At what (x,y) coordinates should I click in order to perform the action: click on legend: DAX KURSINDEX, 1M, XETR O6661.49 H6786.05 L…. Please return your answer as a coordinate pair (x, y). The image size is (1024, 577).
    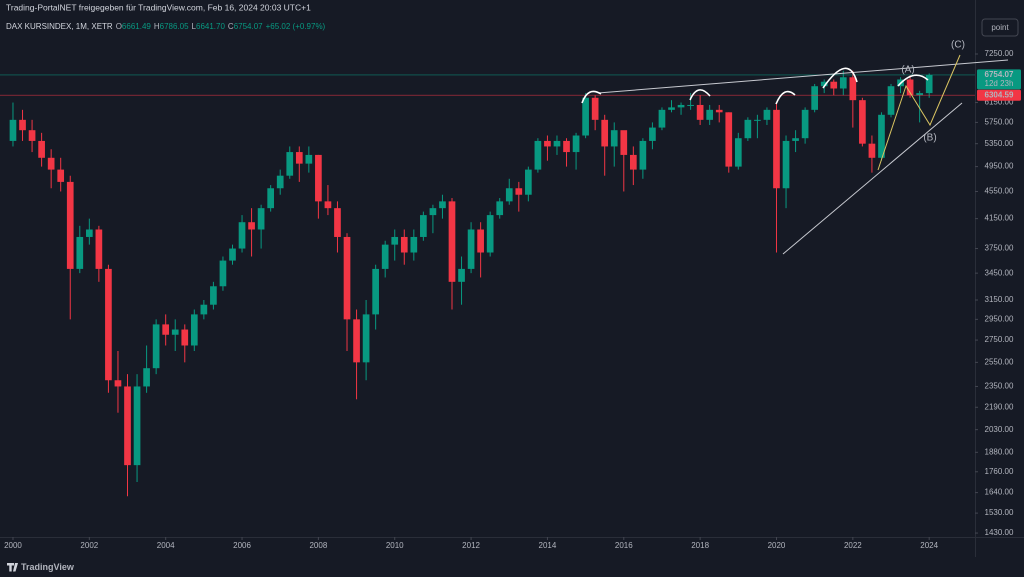
    Looking at the image, I should click on (166, 26).